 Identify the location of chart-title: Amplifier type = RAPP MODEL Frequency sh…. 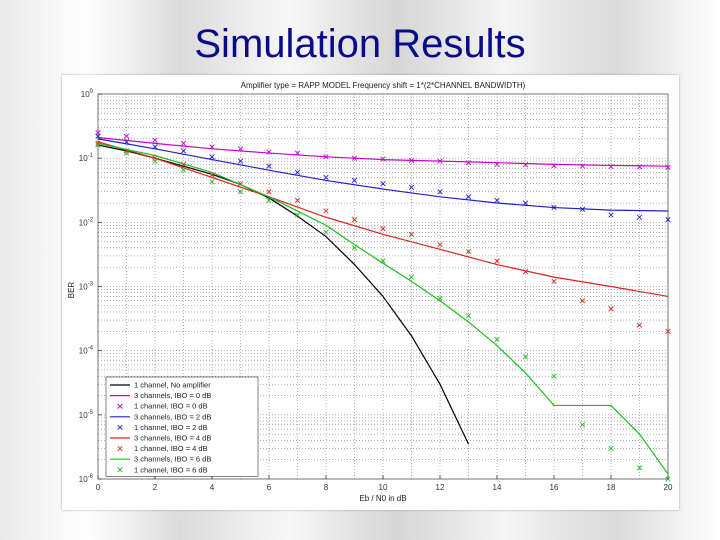
(383, 85).